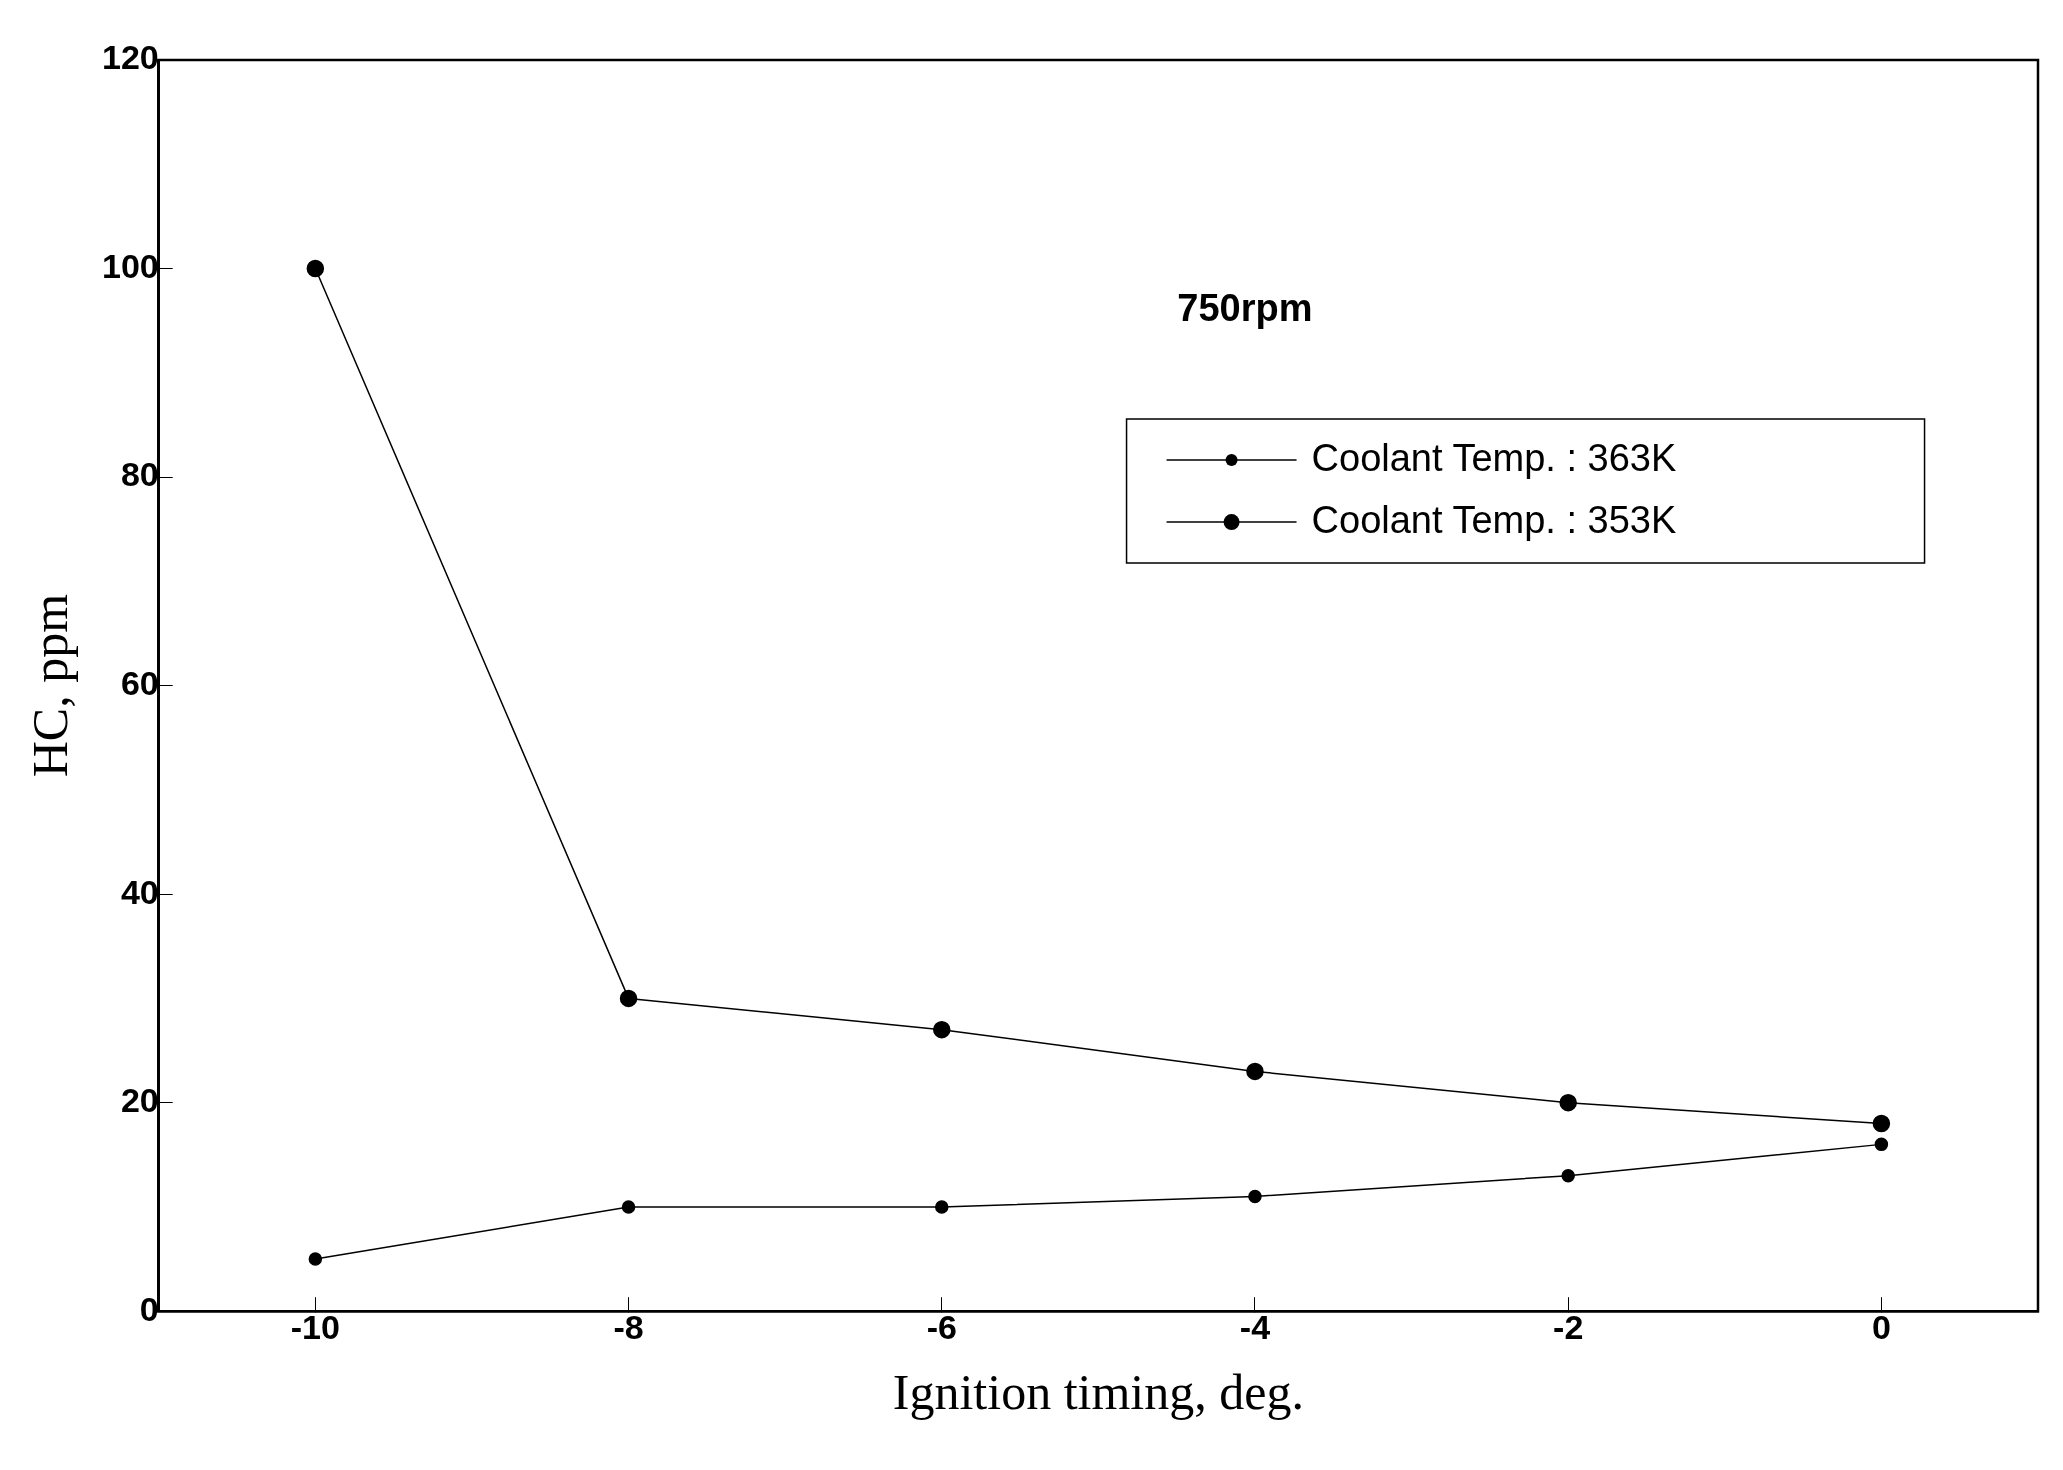 This screenshot has width=2063, height=1470. Describe the element at coordinates (1881, 1326) in the screenshot. I see `x-tick-label: 0` at that location.